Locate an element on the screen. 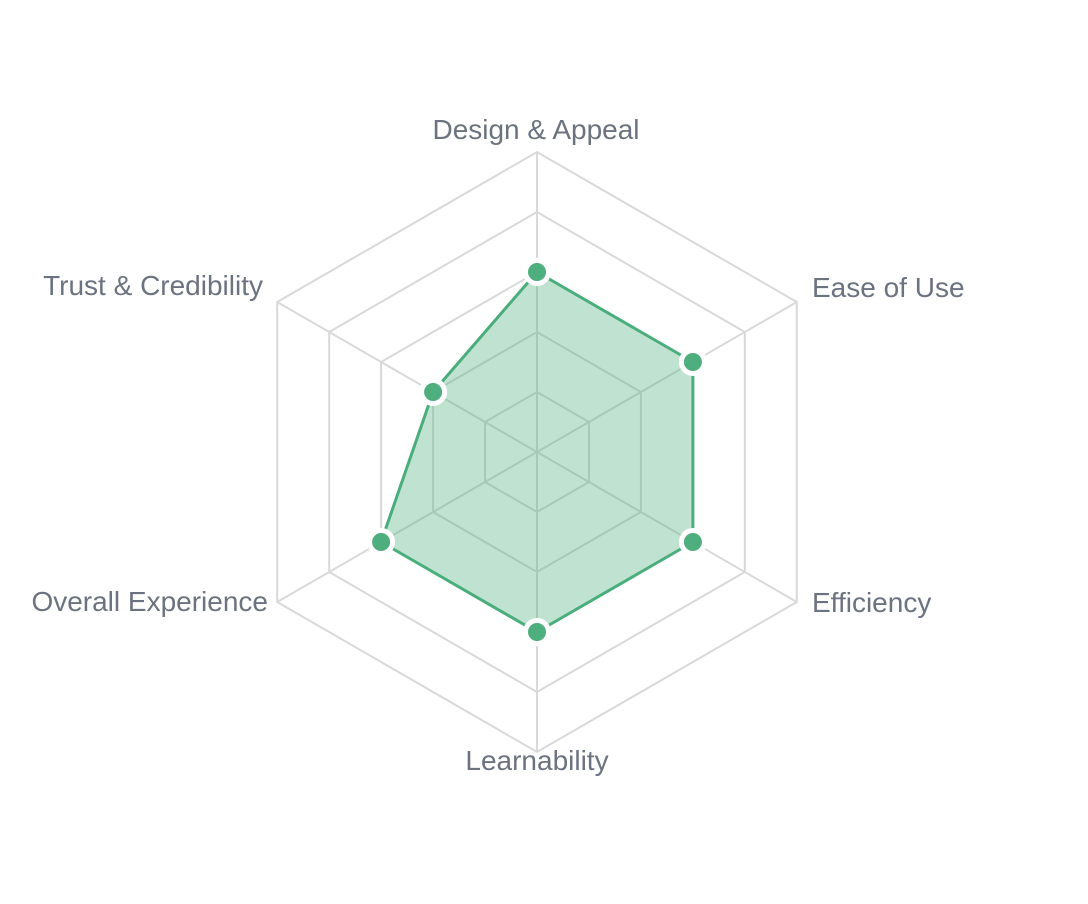 The height and width of the screenshot is (904, 1088). axis-label-learnability: Learnability is located at coordinates (536, 760).